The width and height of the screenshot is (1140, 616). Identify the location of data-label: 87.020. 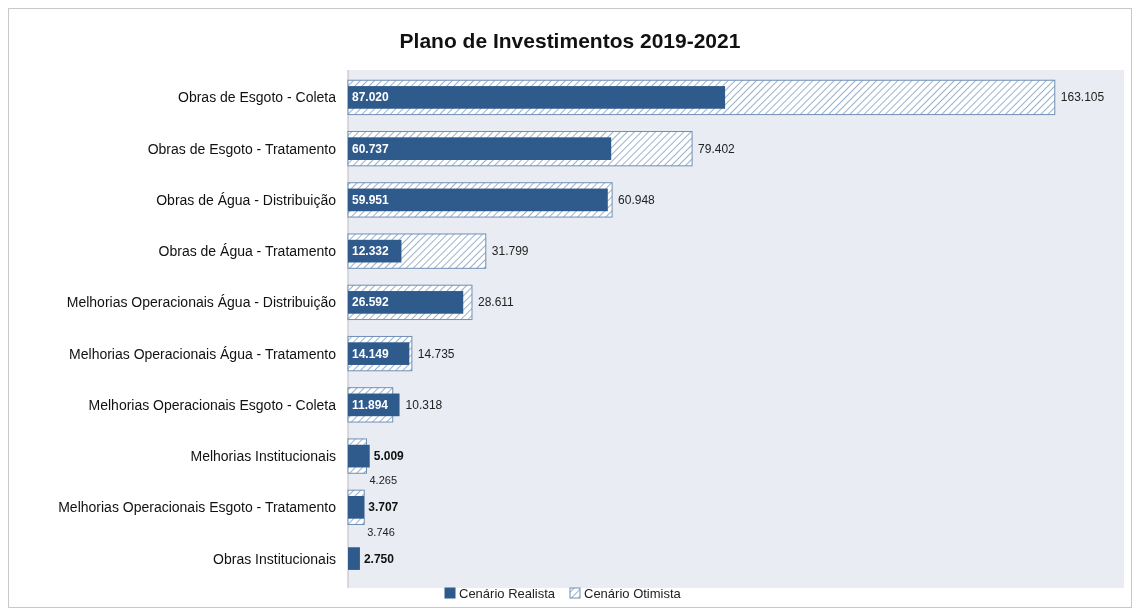
(371, 97).